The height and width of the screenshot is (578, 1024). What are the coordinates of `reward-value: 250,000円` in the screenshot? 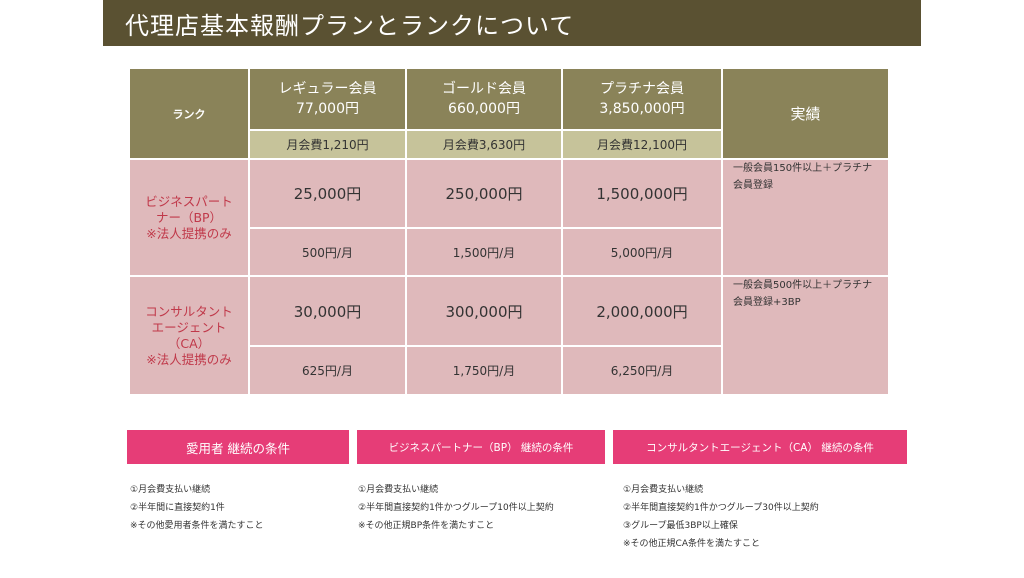 It's located at (484, 194).